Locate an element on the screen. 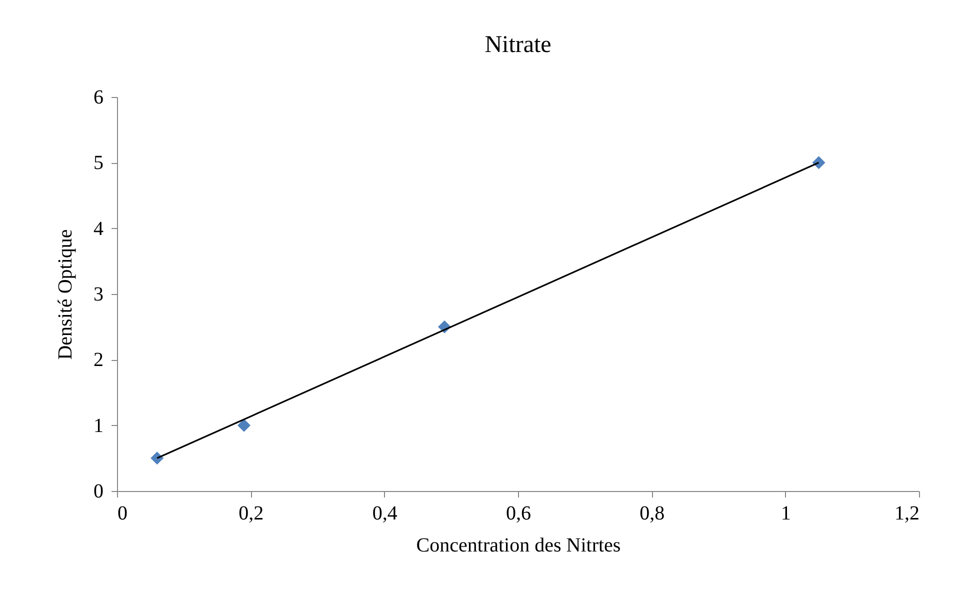 The width and height of the screenshot is (955, 607). y-tick-label: 4 is located at coordinates (99, 229).